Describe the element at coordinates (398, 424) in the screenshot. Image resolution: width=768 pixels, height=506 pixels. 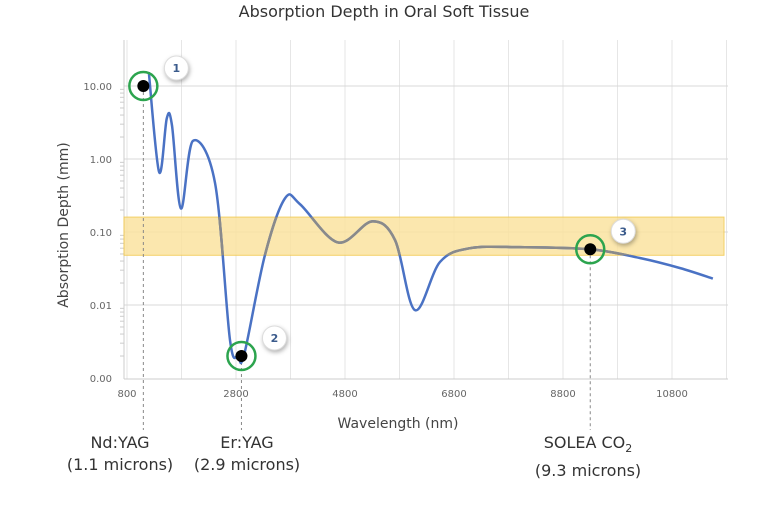
I see `x-axis-label: Wavelength (nm)` at that location.